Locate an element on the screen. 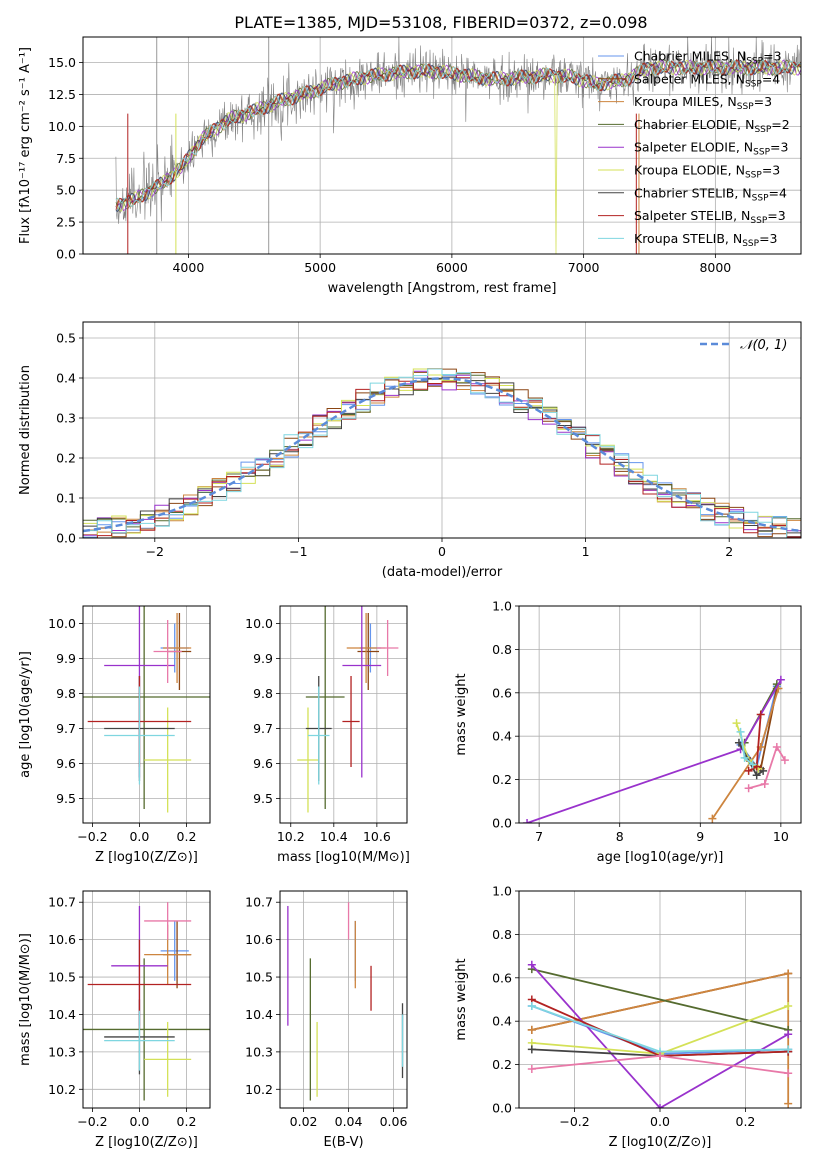  y-tick-label: 10.5 is located at coordinates (259, 977).